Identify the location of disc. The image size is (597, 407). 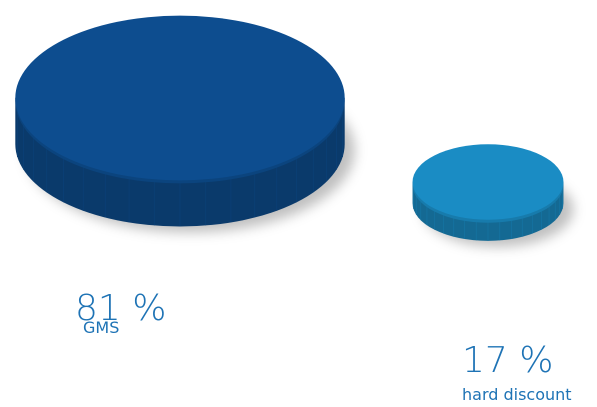
(493, 195).